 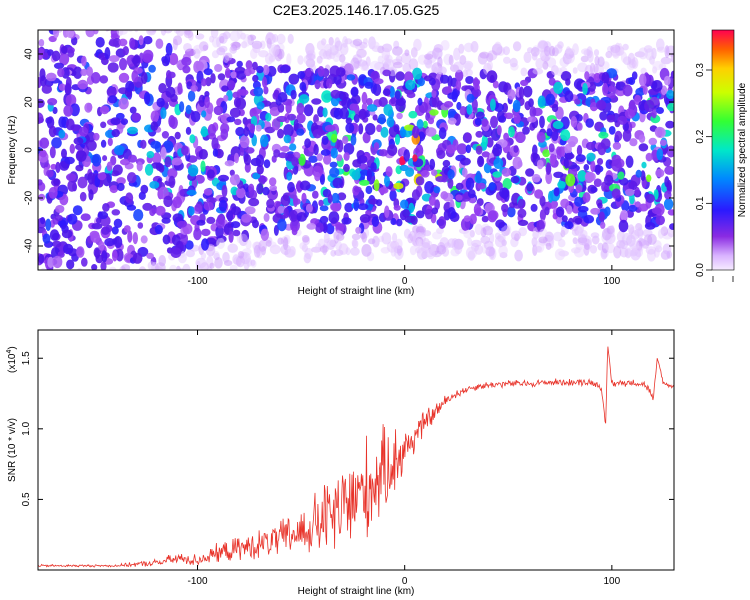 I want to click on colorbar-tick-label: 0.1, so click(x=700, y=203).